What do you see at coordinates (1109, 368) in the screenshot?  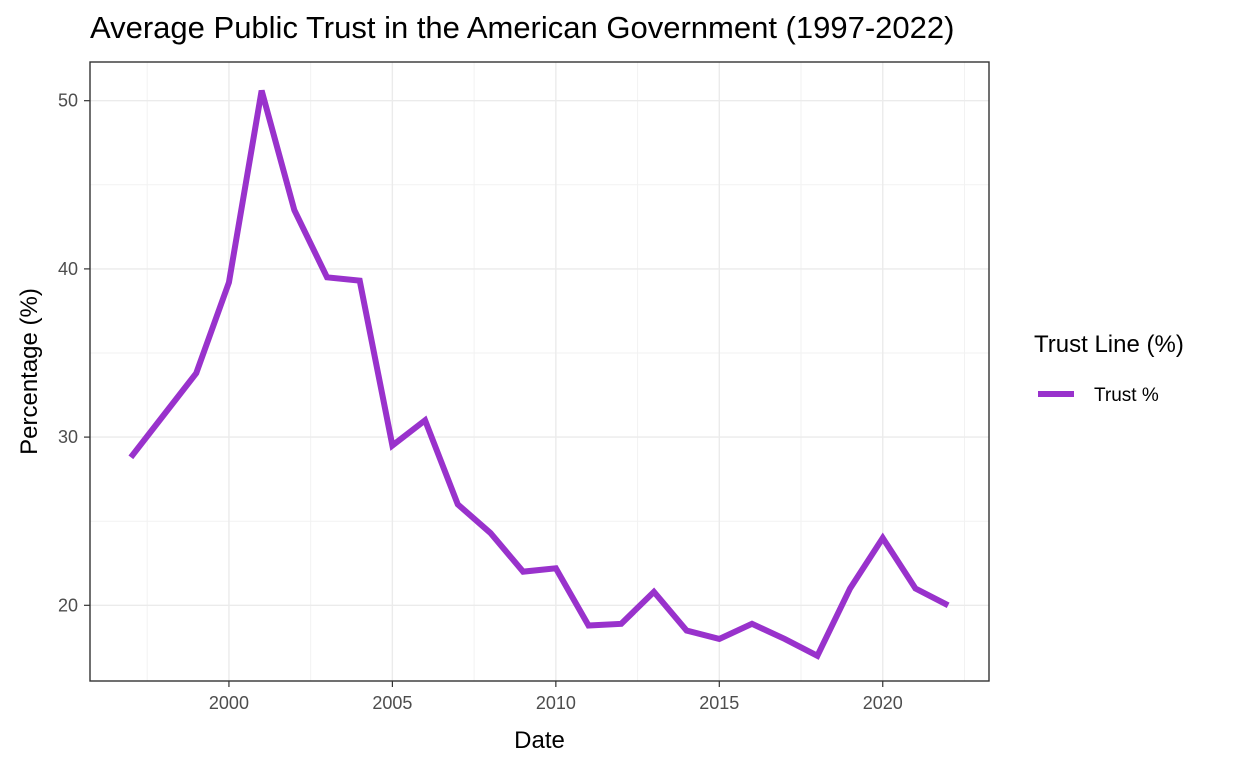 I see `legend: Trust Line (%) Trust %` at bounding box center [1109, 368].